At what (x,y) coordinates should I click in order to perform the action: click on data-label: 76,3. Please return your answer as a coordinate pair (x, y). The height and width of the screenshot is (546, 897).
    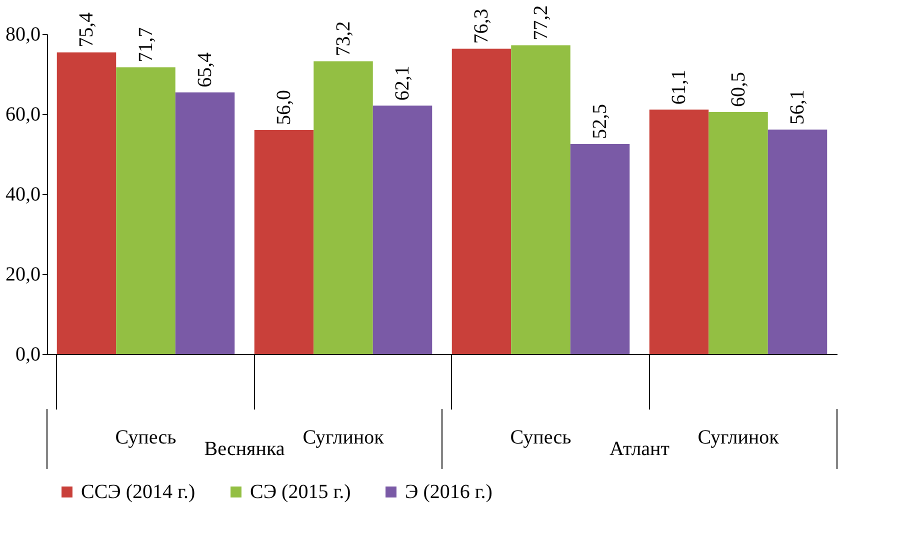
    Looking at the image, I should click on (481, 26).